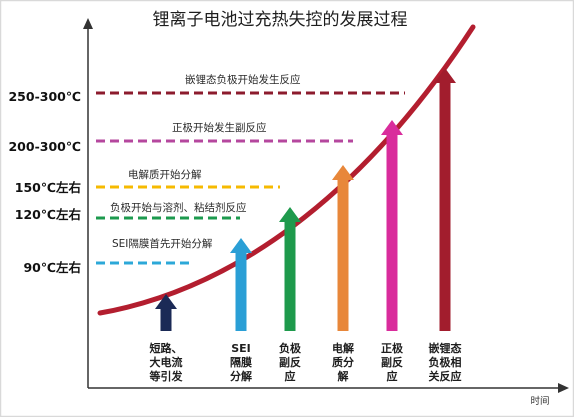  What do you see at coordinates (343, 348) in the screenshot?
I see `stage-label-line: 电解` at bounding box center [343, 348].